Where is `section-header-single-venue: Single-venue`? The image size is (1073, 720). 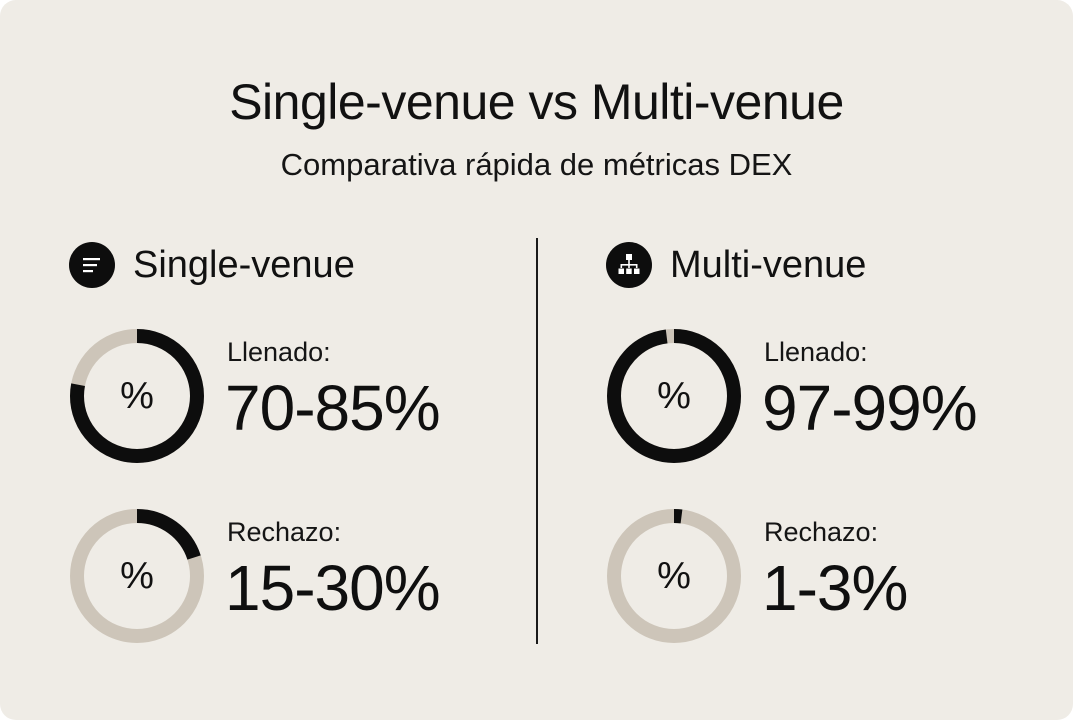
section-header-single-venue: Single-venue is located at coordinates (212, 265).